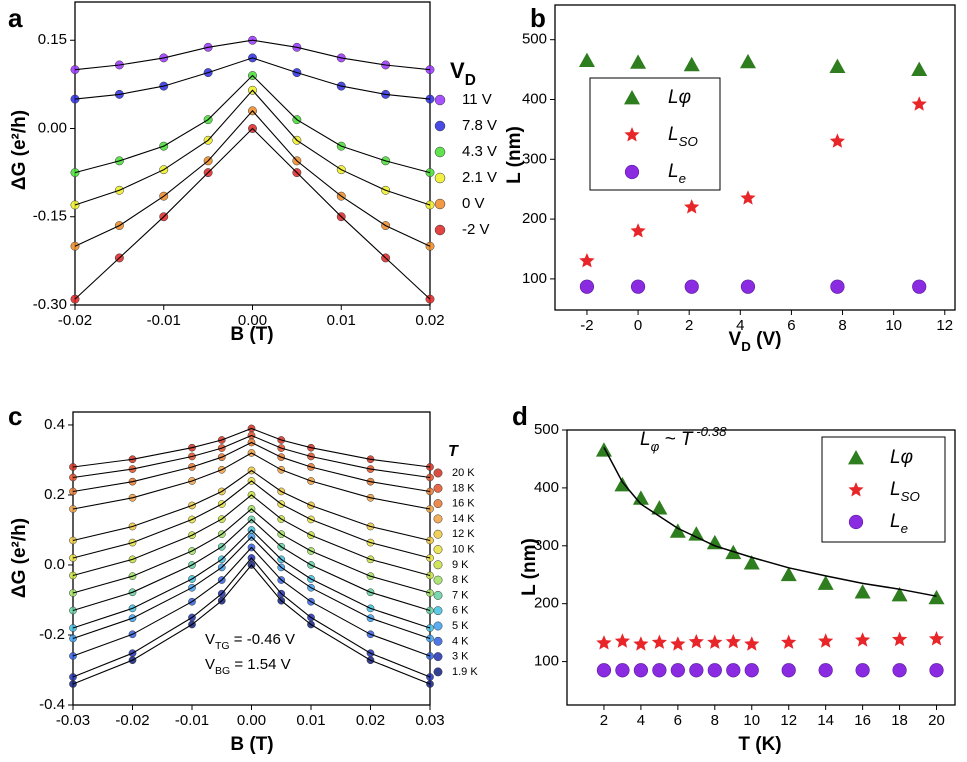  What do you see at coordinates (460, 657) in the screenshot?
I see `legend-label: 3 K` at bounding box center [460, 657].